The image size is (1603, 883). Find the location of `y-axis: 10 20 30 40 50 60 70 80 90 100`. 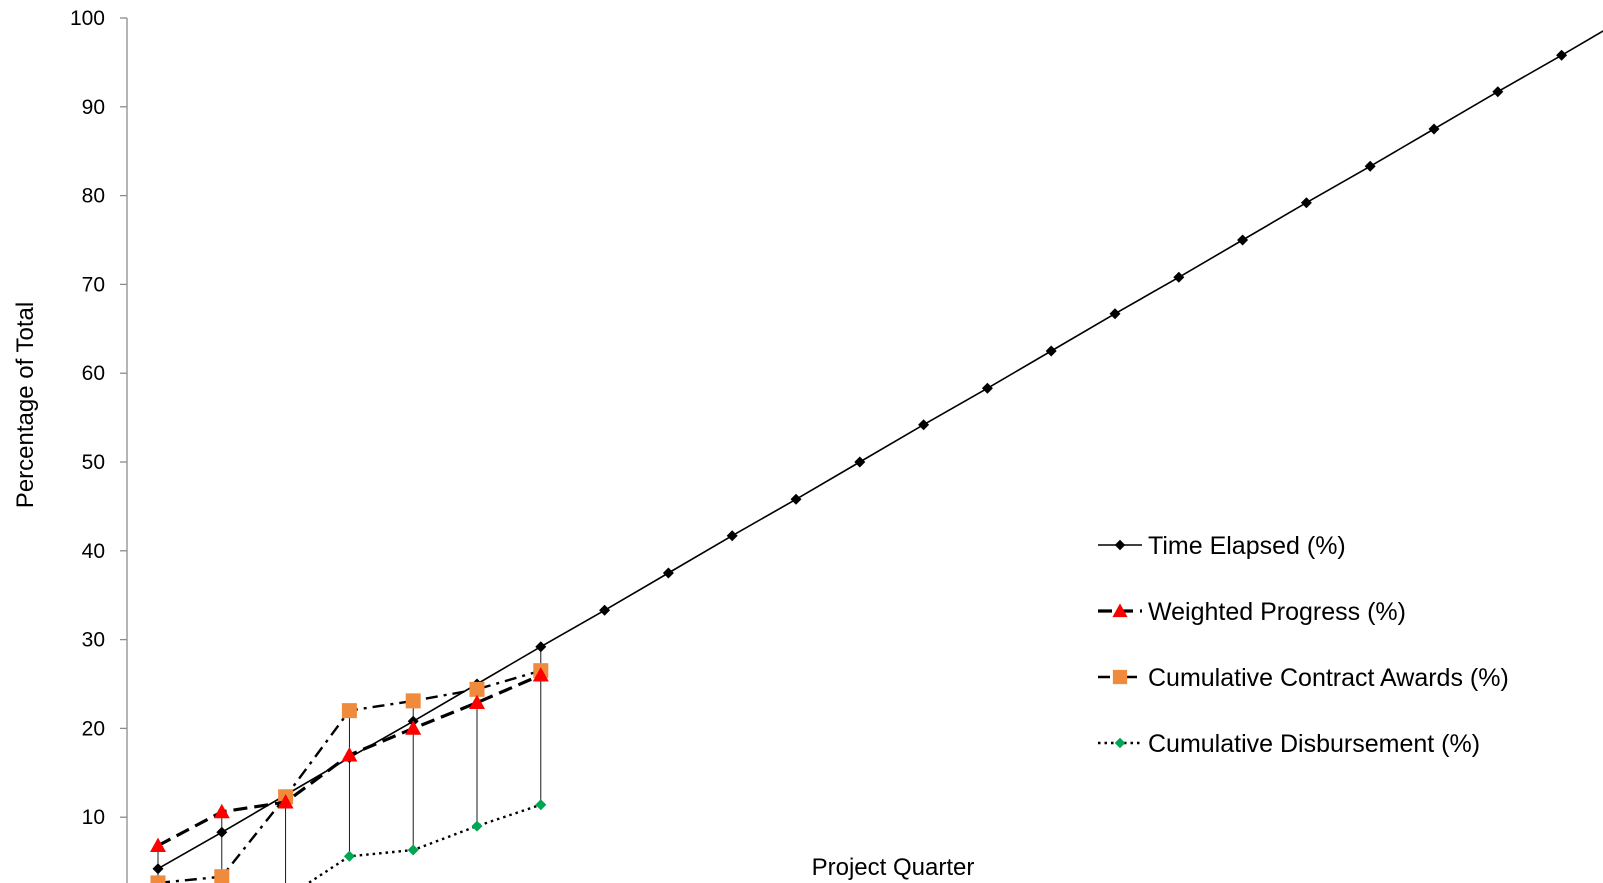

y-axis: 10 20 30 40 50 60 70 80 90 100 is located at coordinates (99, 445).